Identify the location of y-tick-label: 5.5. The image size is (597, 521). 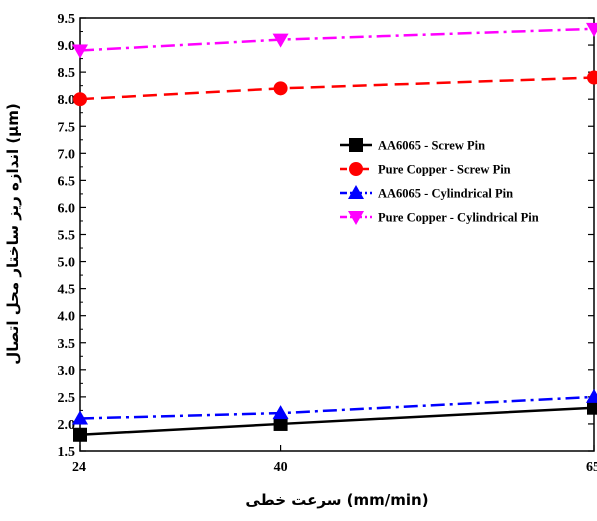
(67, 236).